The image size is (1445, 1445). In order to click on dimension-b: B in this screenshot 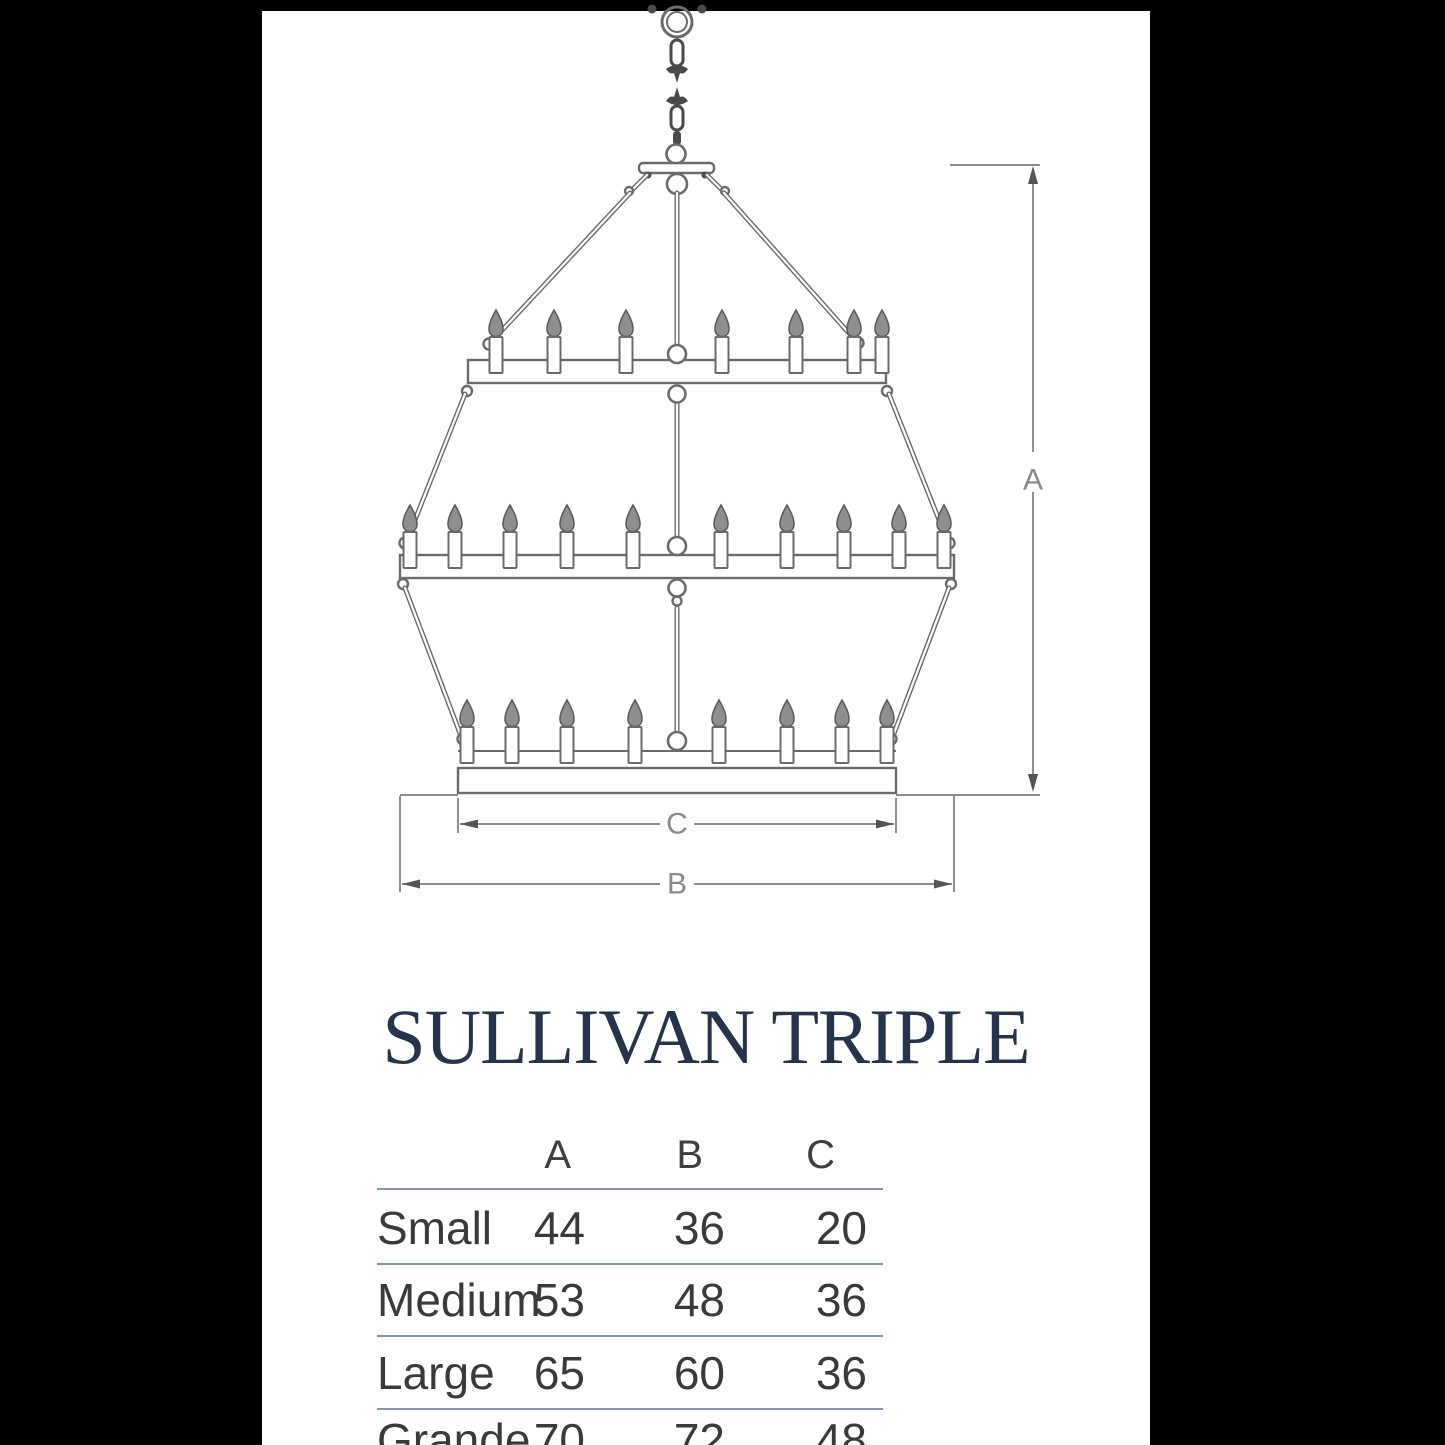, I will do `click(719, 847)`.